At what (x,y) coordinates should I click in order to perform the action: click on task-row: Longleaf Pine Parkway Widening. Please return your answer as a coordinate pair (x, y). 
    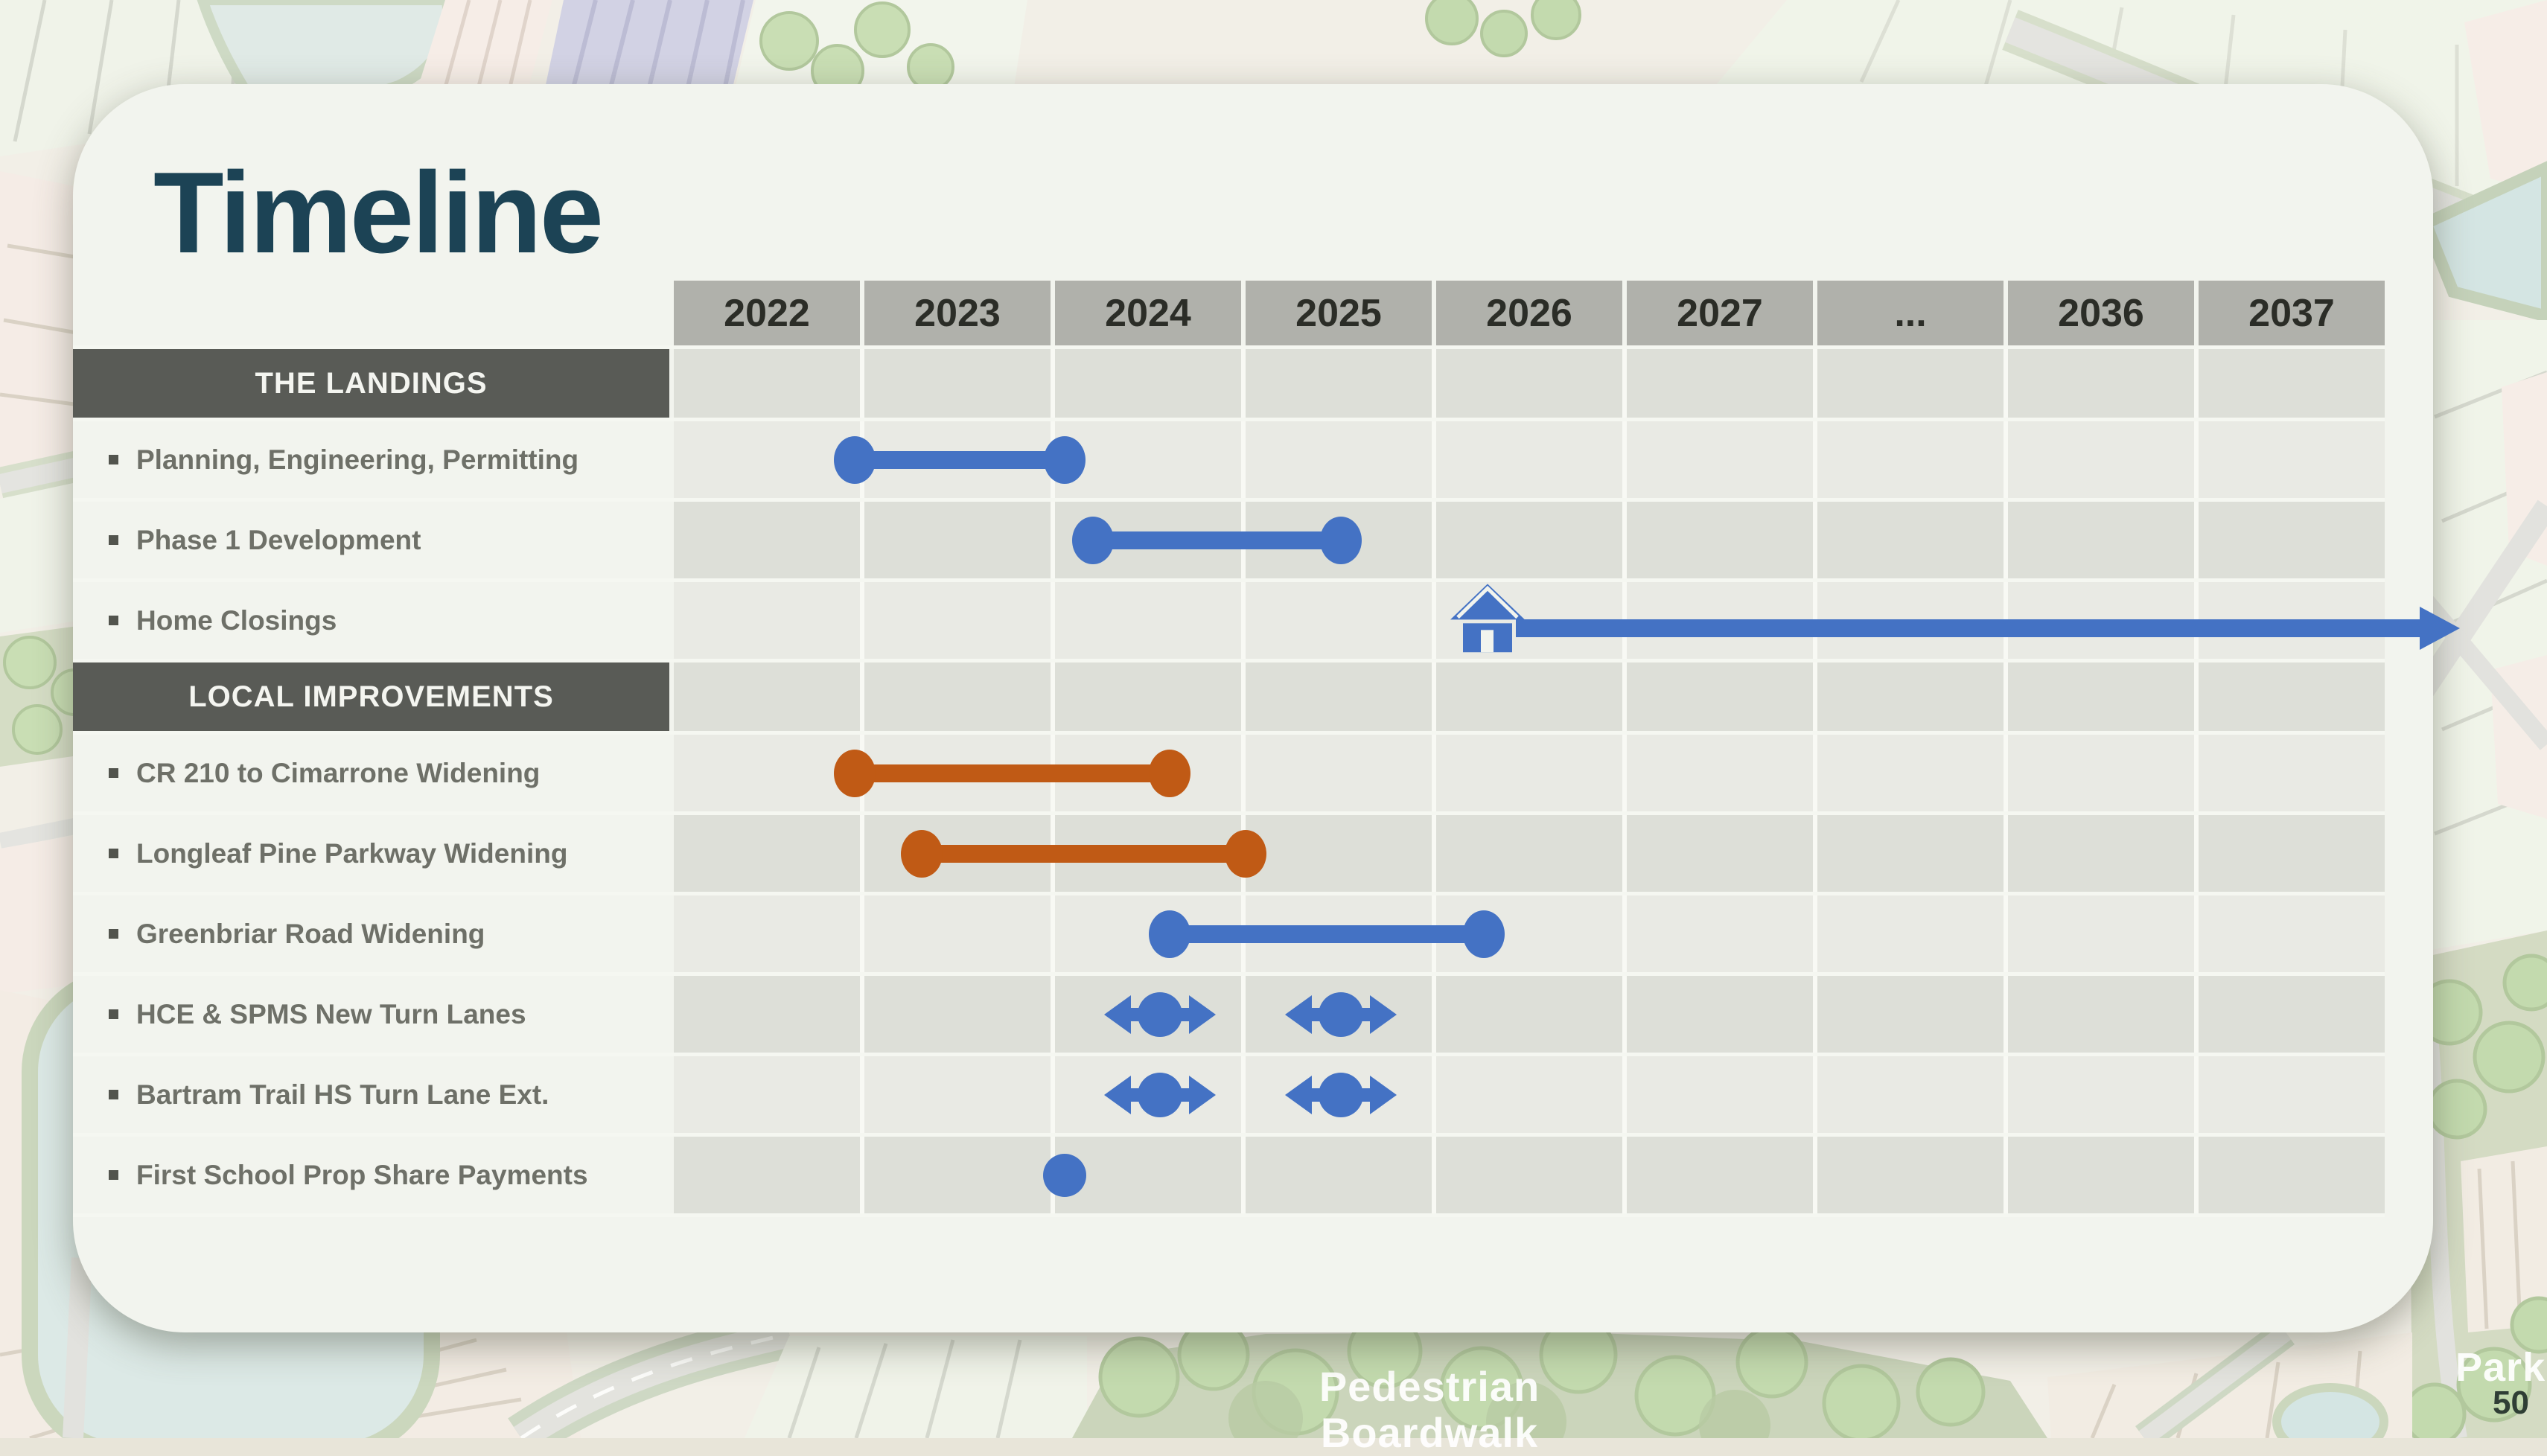
    Looking at the image, I should click on (1229, 855).